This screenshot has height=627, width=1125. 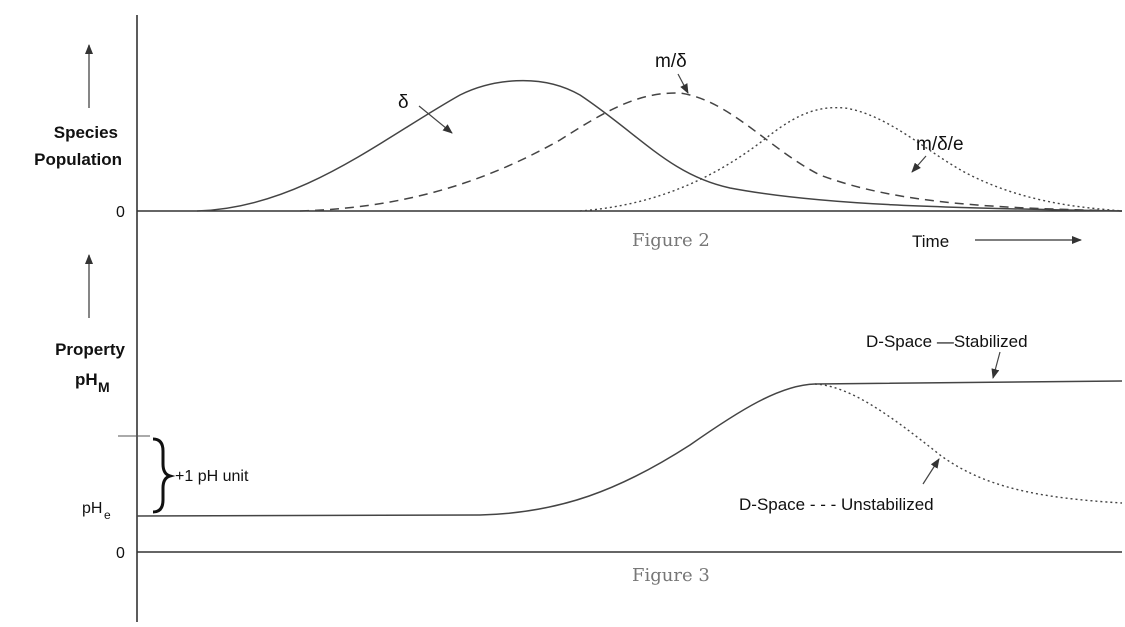 What do you see at coordinates (107, 515) in the screenshot?
I see `phe-label-sub: e` at bounding box center [107, 515].